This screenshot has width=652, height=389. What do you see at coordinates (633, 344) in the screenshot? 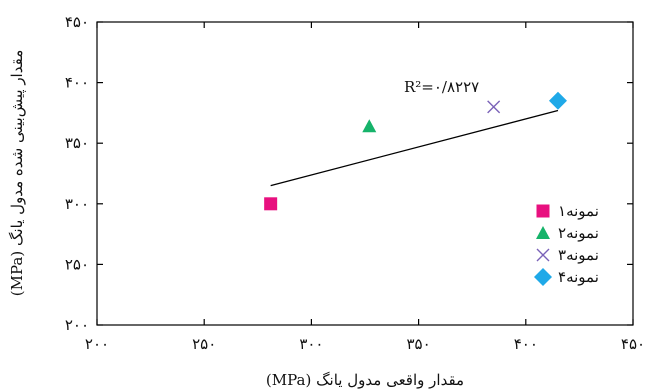
I see `x-tick-label: ۴۵۰` at bounding box center [633, 344].